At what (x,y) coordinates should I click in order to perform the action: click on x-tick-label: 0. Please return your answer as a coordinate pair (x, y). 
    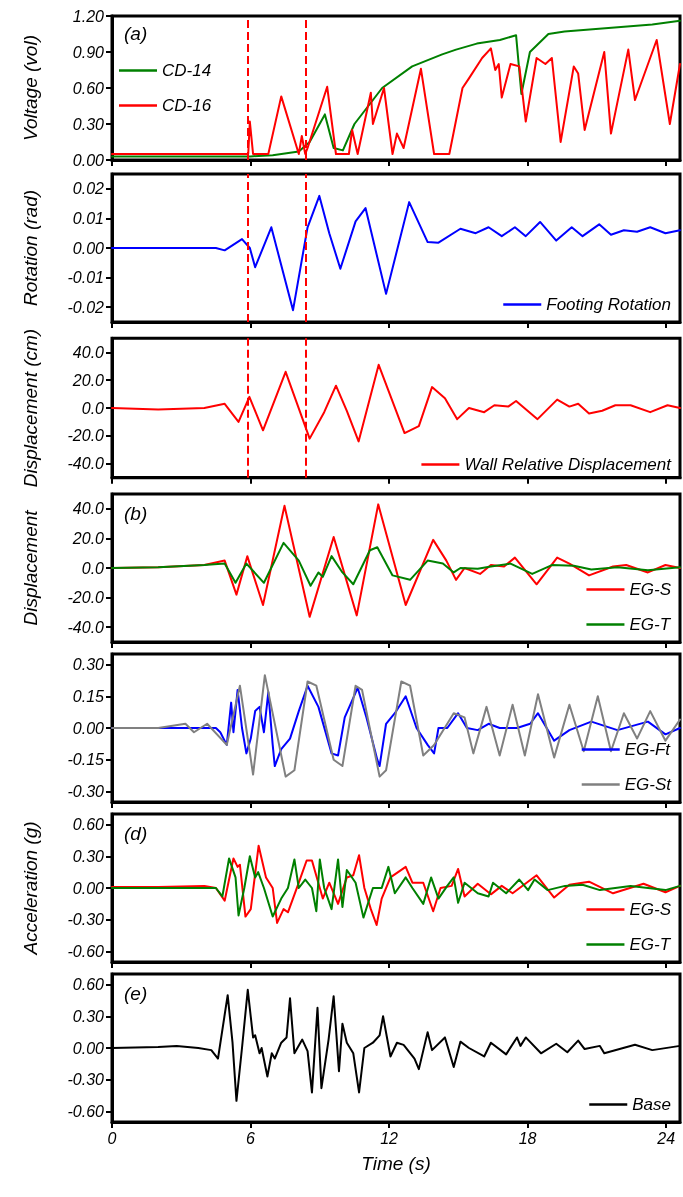
    Looking at the image, I should click on (112, 1138).